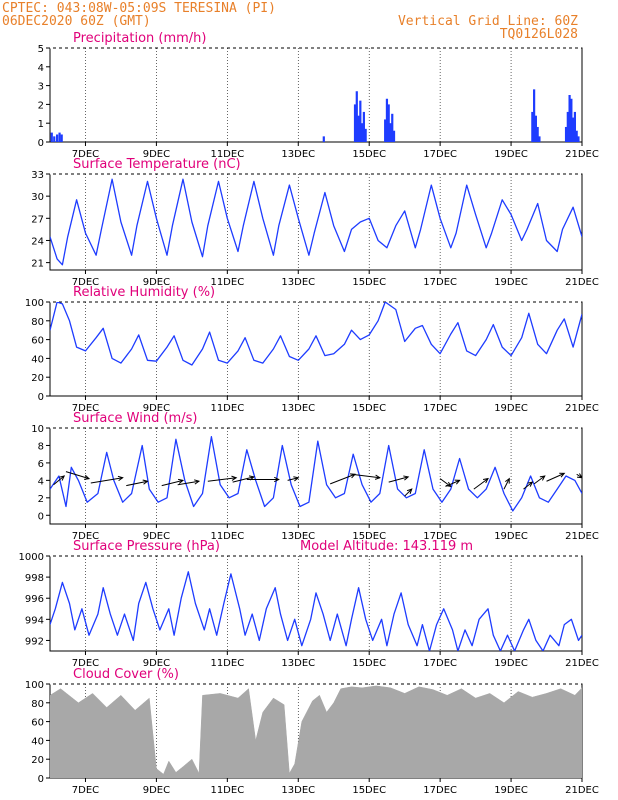 This screenshot has width=618, height=800. I want to click on surface-pressure-xtick-label: 15DEC, so click(369, 663).